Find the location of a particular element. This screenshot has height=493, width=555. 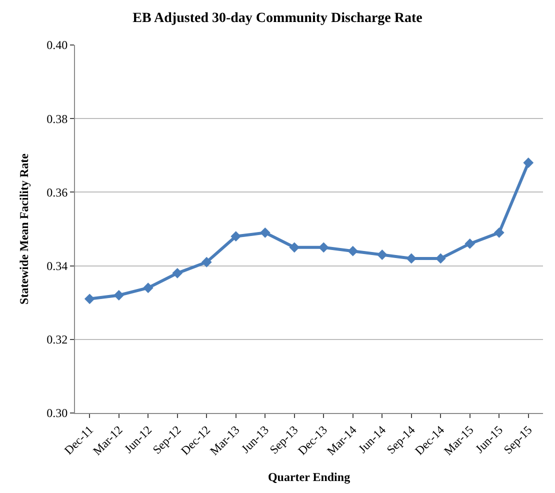

y-axis-title: Statewide Mean Facility Rate is located at coordinates (23, 228).